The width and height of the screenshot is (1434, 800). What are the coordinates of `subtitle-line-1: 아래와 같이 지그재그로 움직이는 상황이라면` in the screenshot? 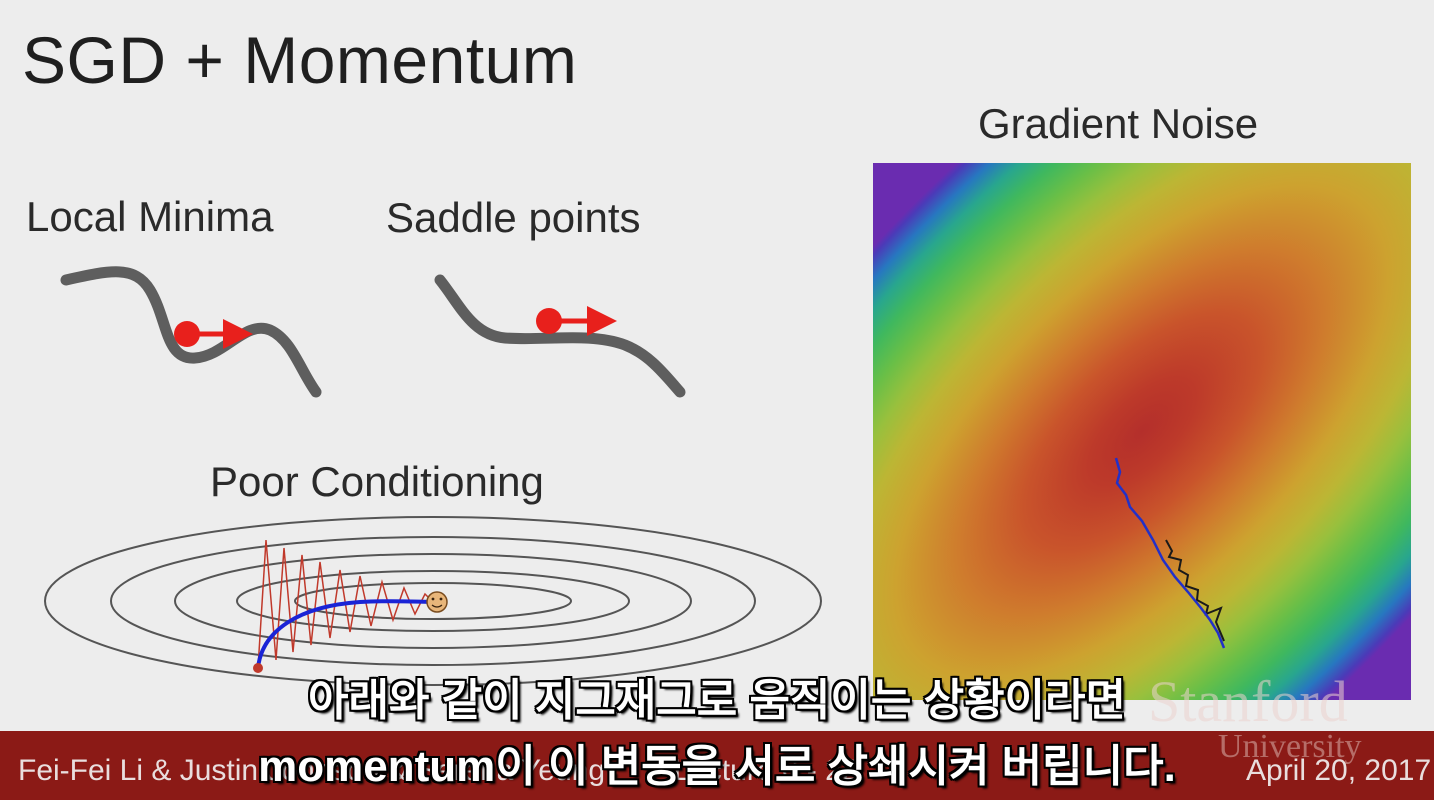 It's located at (717, 696).